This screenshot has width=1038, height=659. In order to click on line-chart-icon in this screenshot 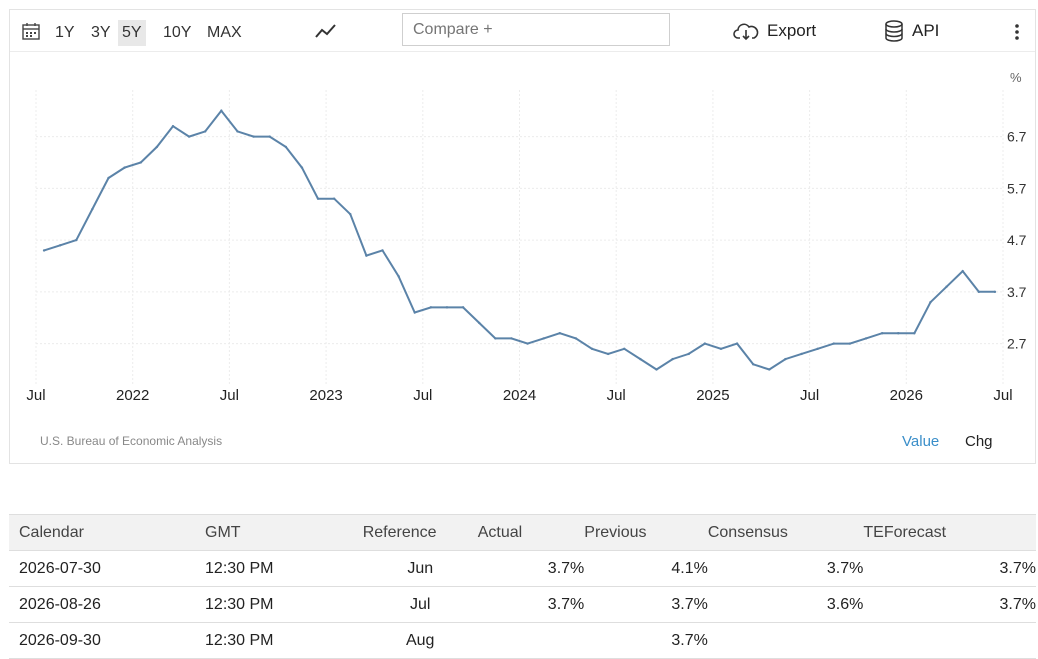, I will do `click(326, 31)`.